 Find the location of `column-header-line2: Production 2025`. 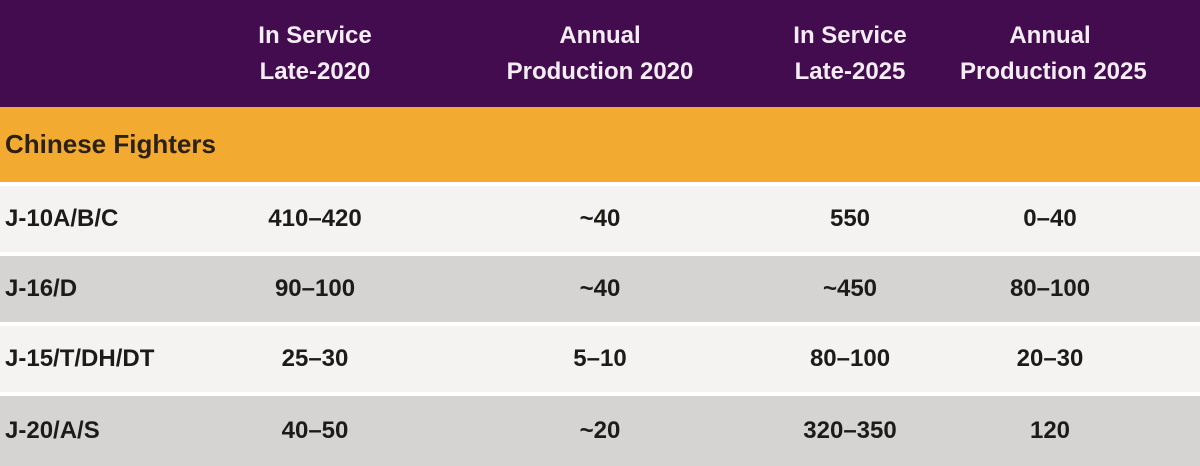

column-header-line2: Production 2025 is located at coordinates (1053, 71).